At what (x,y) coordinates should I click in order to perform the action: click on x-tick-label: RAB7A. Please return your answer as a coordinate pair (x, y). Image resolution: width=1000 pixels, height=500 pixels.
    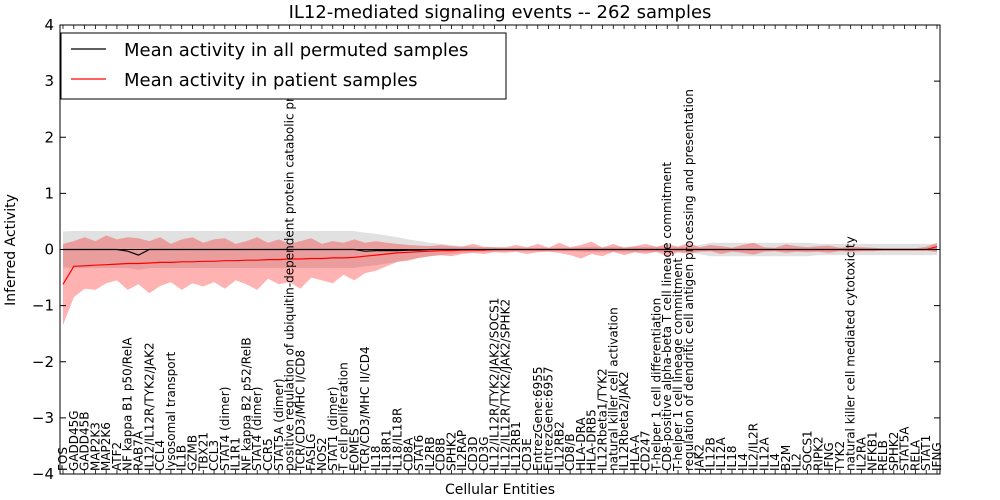
    Looking at the image, I should click on (139, 450).